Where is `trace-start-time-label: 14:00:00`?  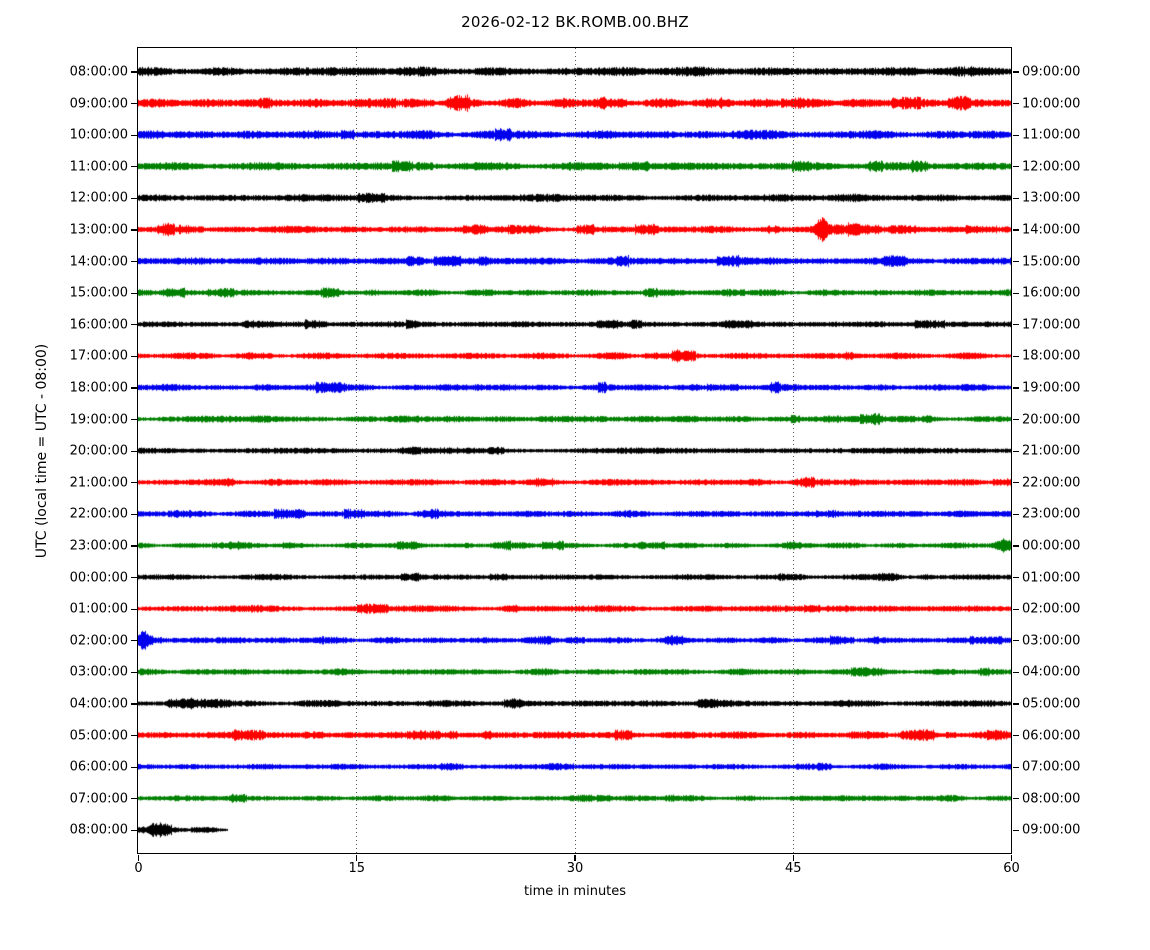
trace-start-time-label: 14:00:00 is located at coordinates (98, 262).